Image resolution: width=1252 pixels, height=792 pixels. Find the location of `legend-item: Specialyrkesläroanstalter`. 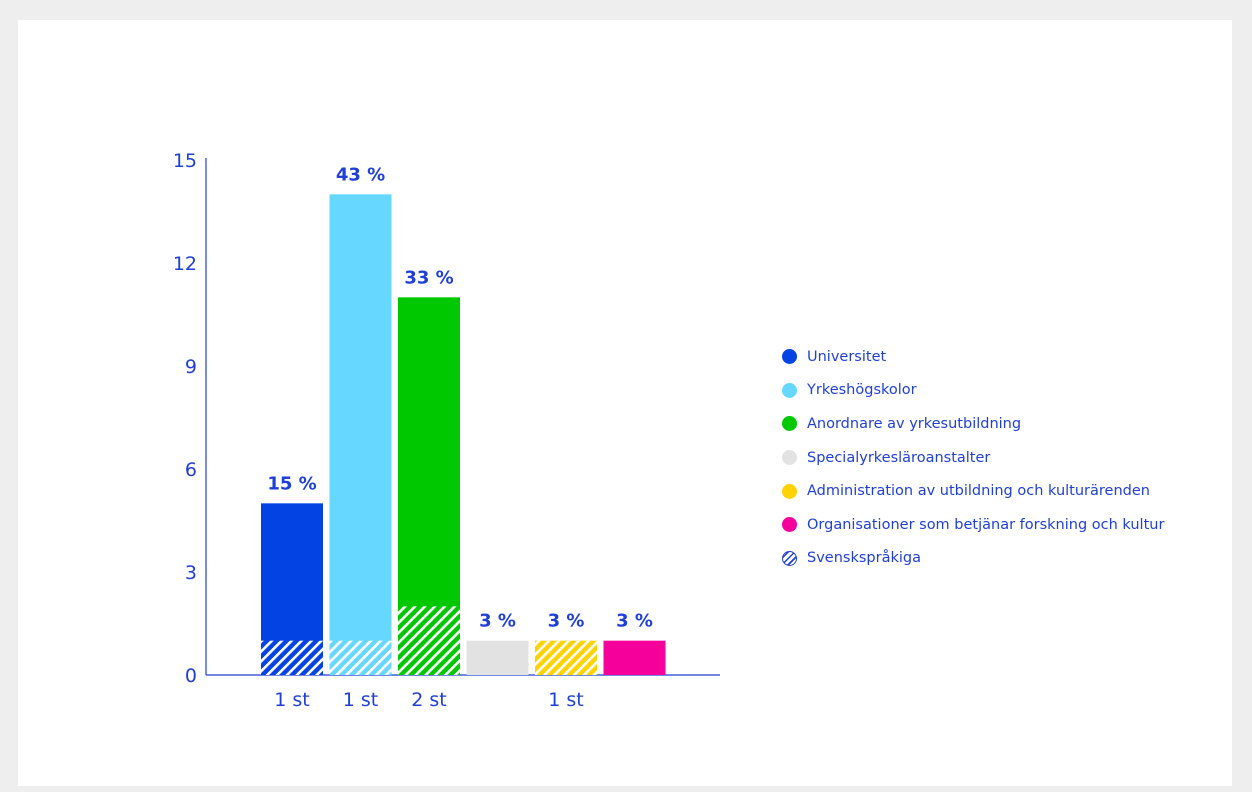

legend-item: Specialyrkesläroanstalter is located at coordinates (973, 458).